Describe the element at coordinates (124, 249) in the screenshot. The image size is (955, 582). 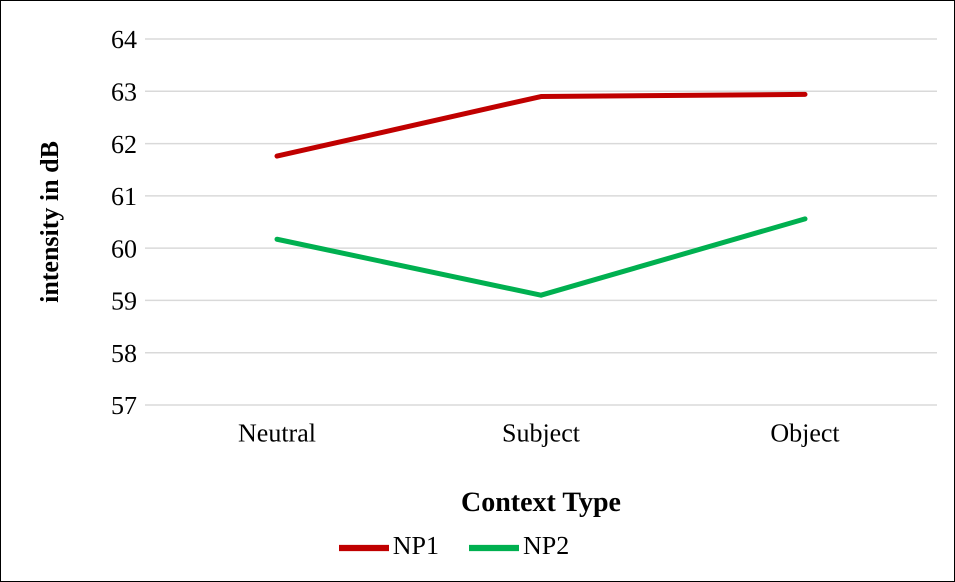
I see `y-tick-label: 60` at that location.